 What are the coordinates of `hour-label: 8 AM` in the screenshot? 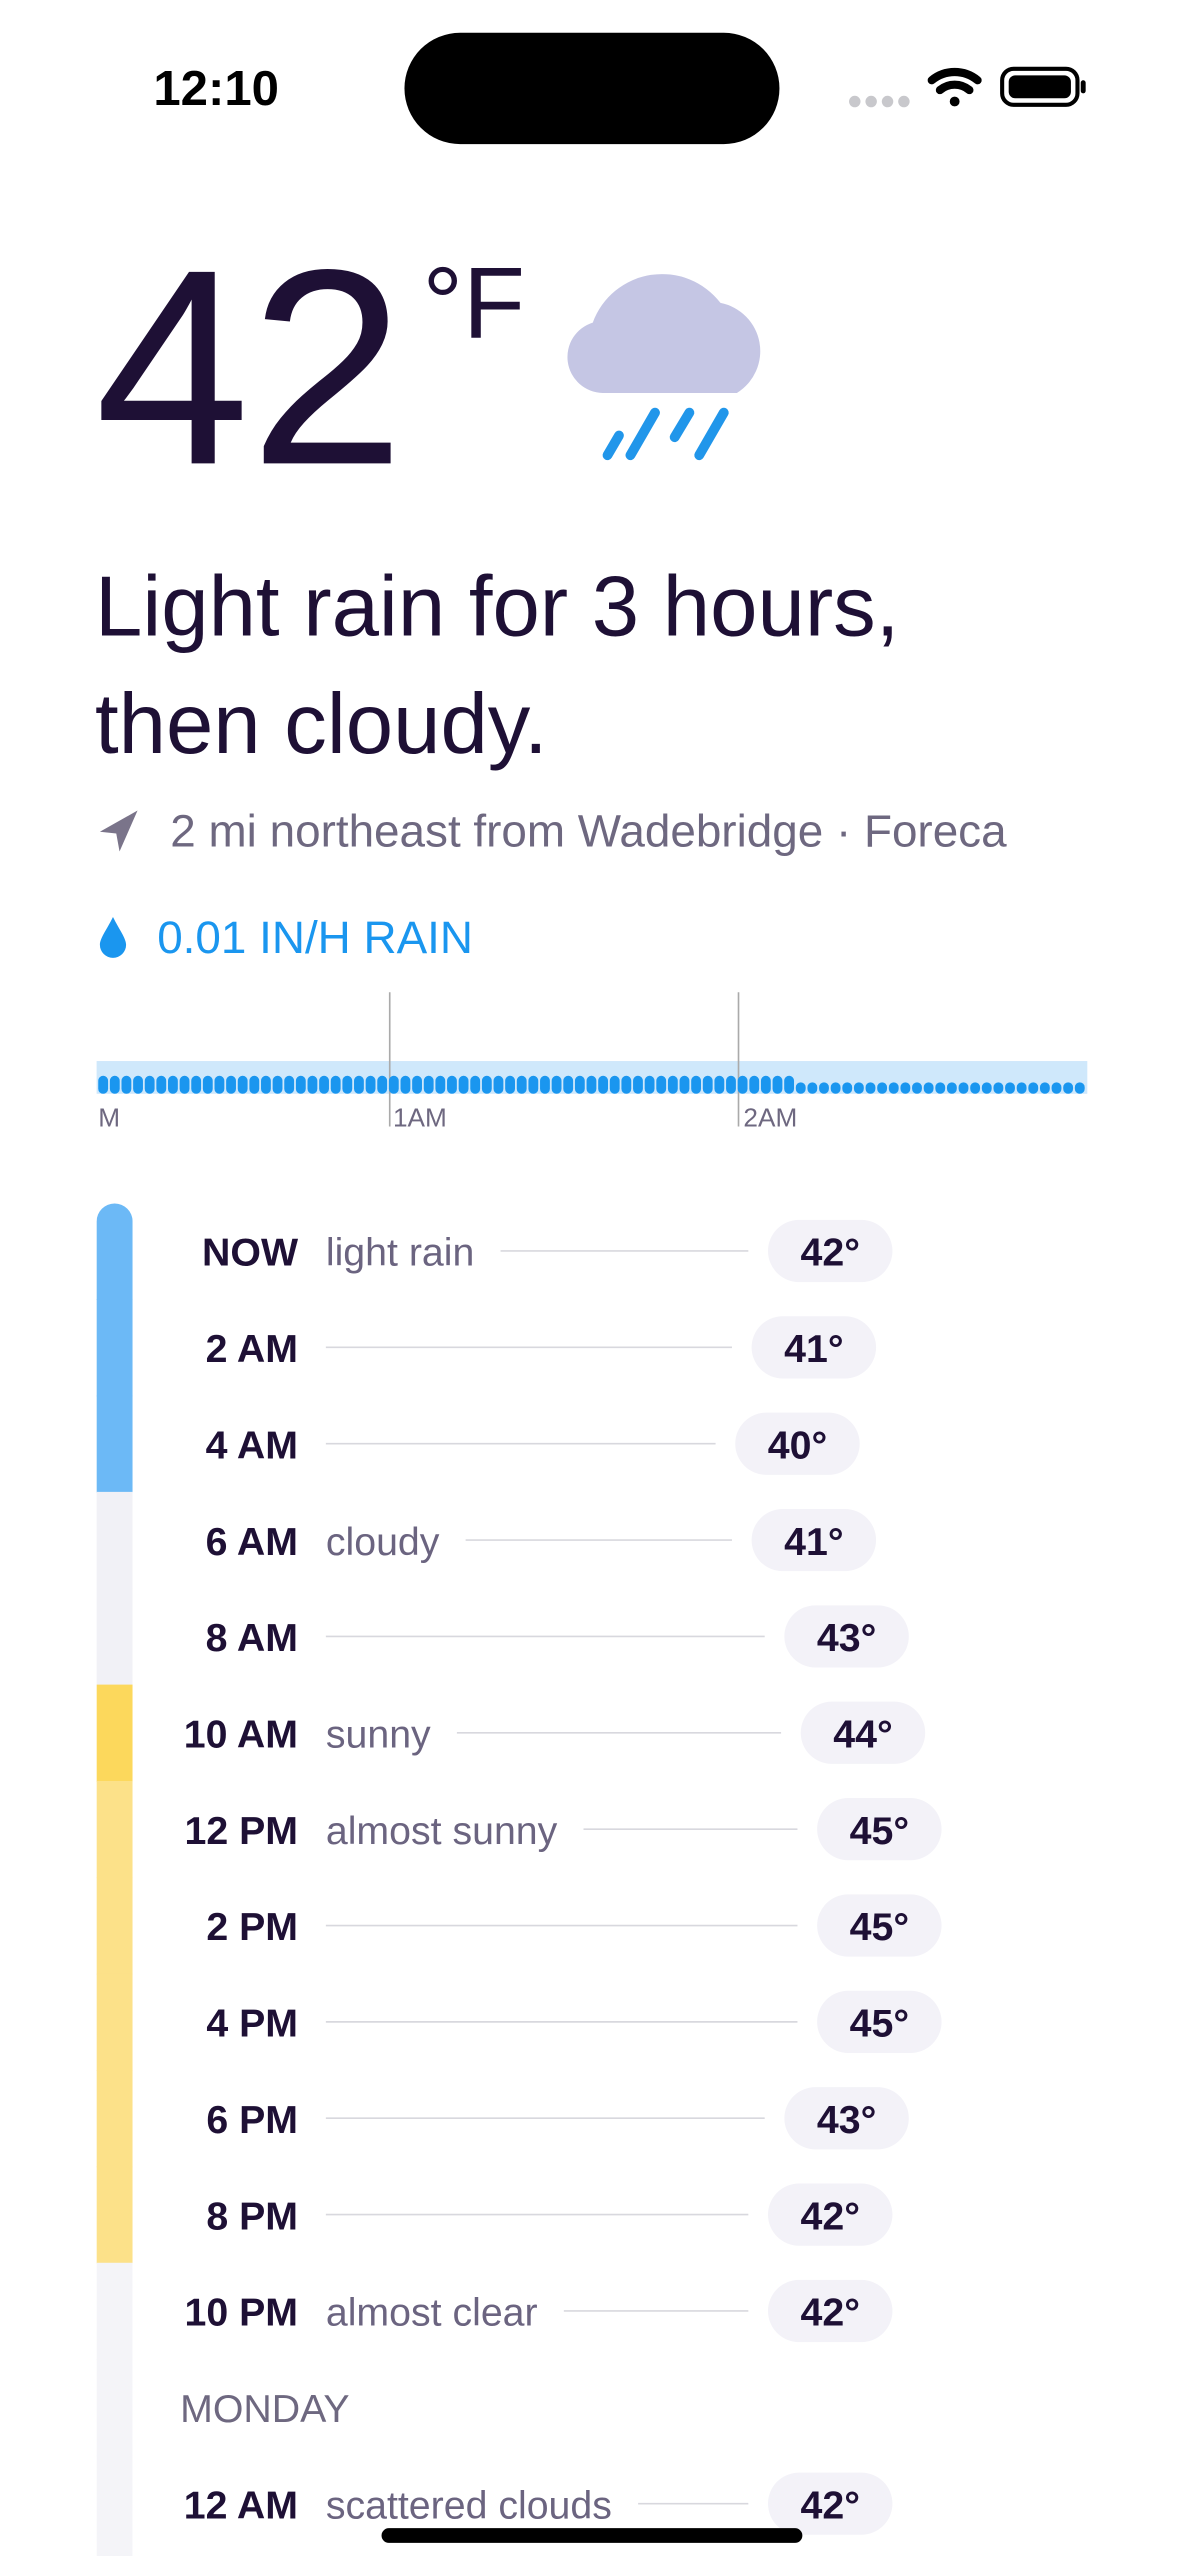 It's located at (252, 1638).